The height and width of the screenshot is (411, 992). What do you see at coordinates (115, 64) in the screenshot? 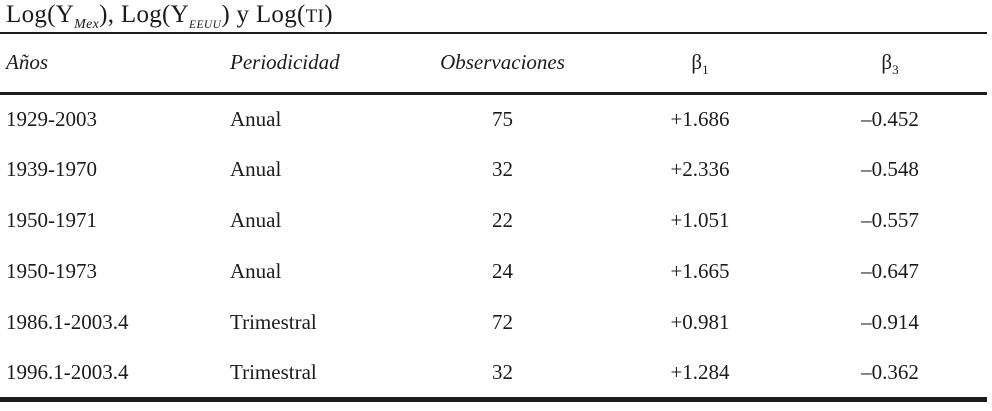
I see `column-header-anios: Años` at bounding box center [115, 64].